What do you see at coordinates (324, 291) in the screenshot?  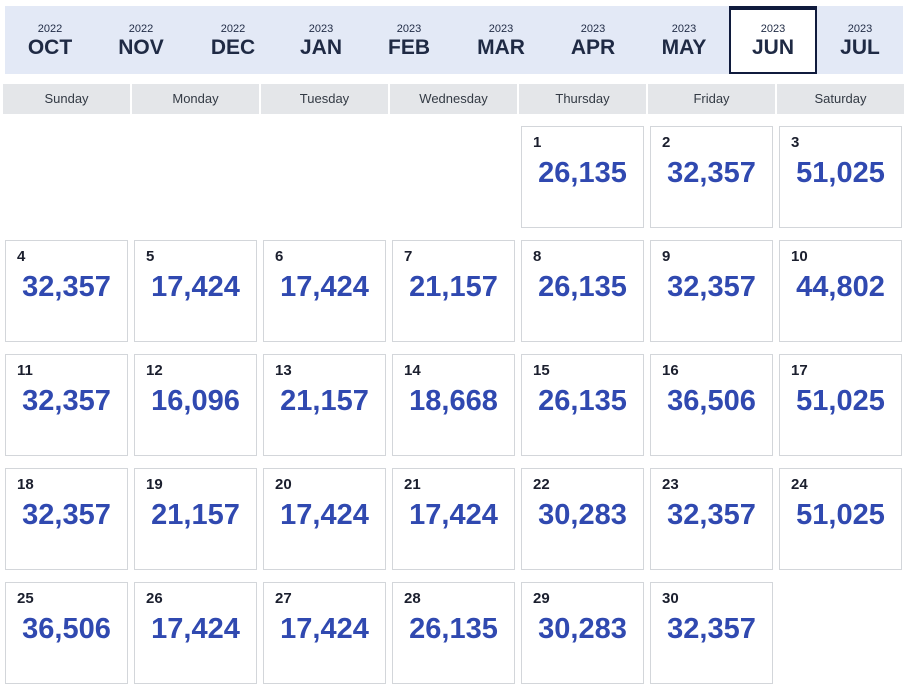 I see `day-cell-6: 6 17,424` at bounding box center [324, 291].